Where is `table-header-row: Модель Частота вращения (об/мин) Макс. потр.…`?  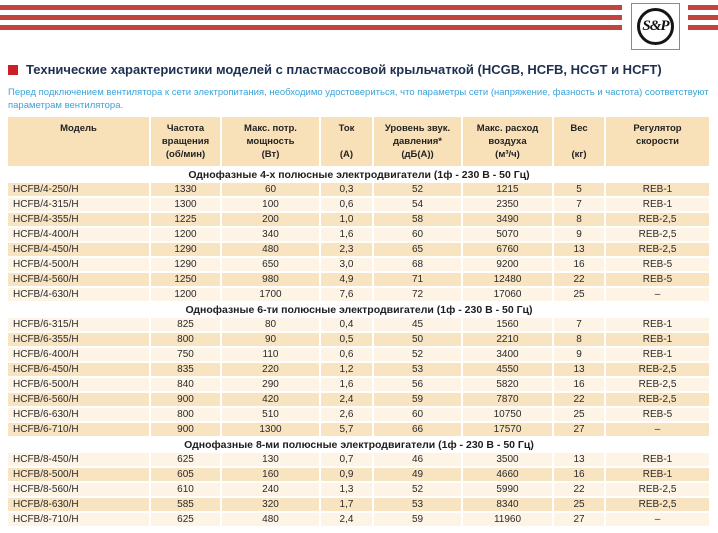
table-header-row: Модель Частота вращения (об/мин) Макс. потр.… is located at coordinates (359, 143).